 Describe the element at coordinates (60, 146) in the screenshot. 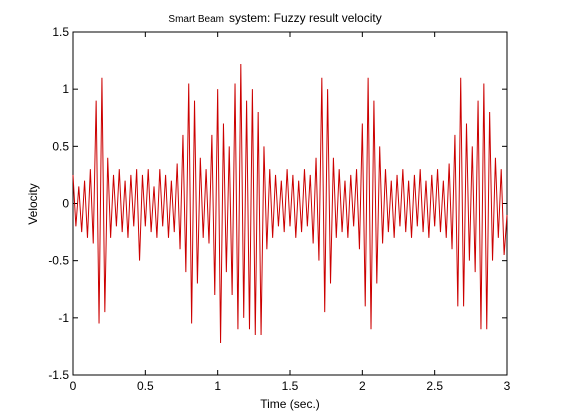

I see `y-tick-label: 0.5` at that location.